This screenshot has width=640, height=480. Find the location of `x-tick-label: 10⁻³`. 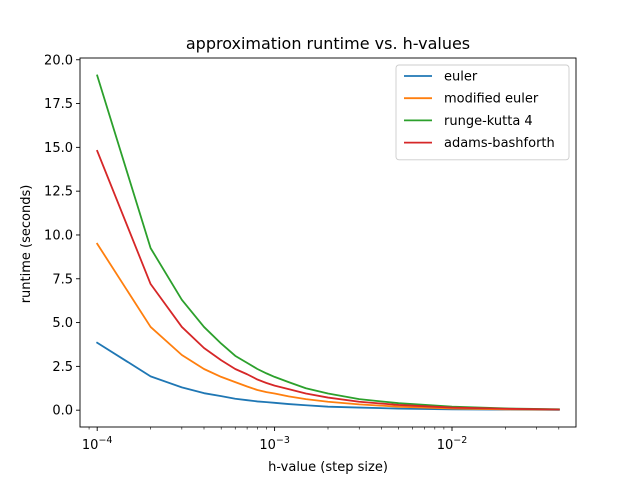

x-tick-label: 10⁻³ is located at coordinates (274, 444).